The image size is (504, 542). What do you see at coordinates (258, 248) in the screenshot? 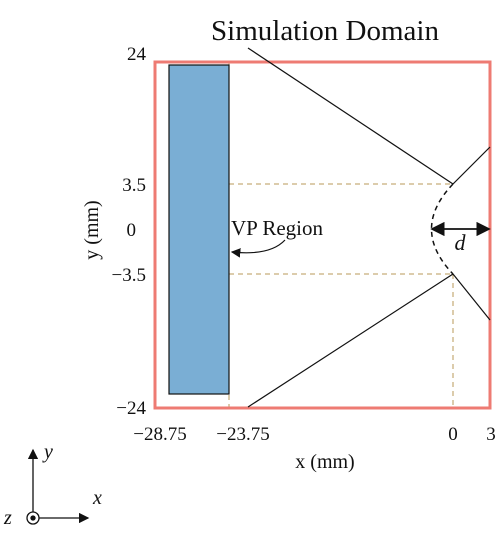
I see `region-arrow` at bounding box center [258, 248].